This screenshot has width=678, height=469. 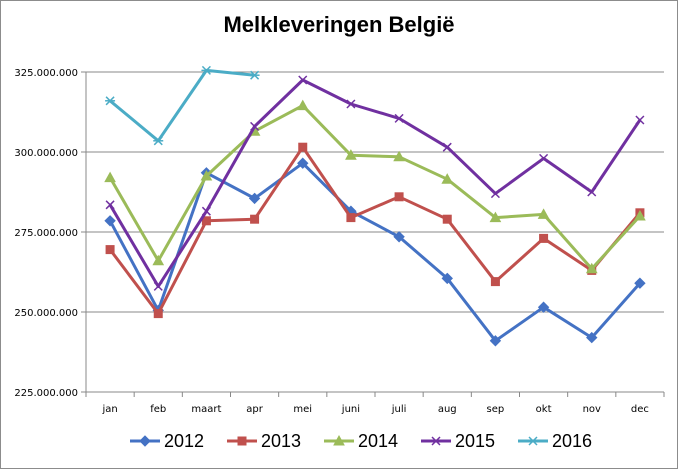 I want to click on series-2016, so click(x=182, y=105).